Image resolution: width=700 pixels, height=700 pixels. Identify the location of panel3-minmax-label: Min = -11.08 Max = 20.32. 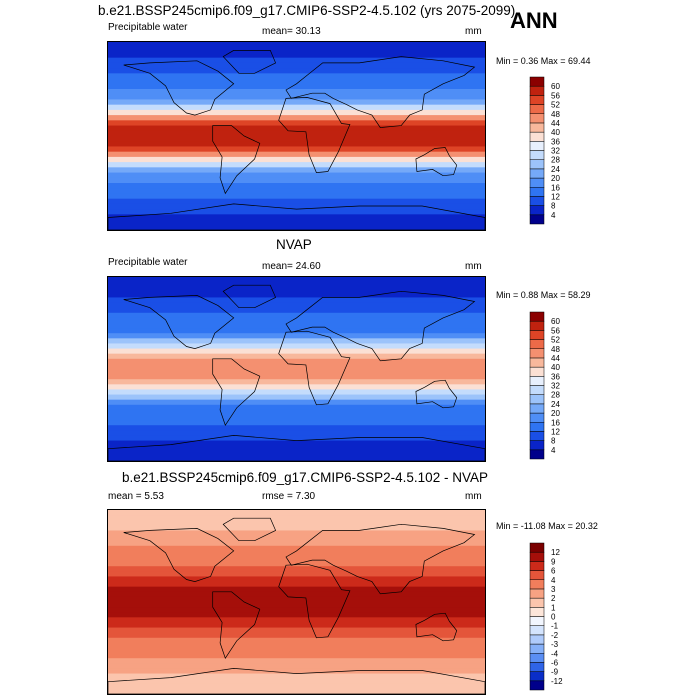
(547, 526).